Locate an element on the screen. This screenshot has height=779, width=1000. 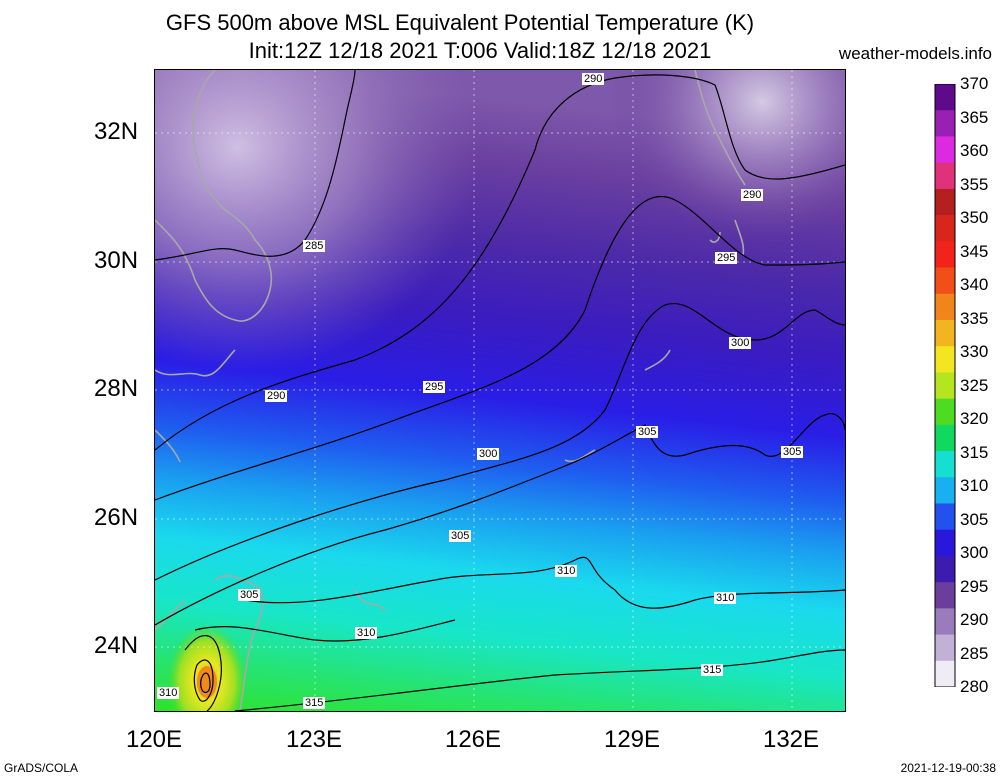
credit-label: weather-models.info is located at coordinates (915, 53).